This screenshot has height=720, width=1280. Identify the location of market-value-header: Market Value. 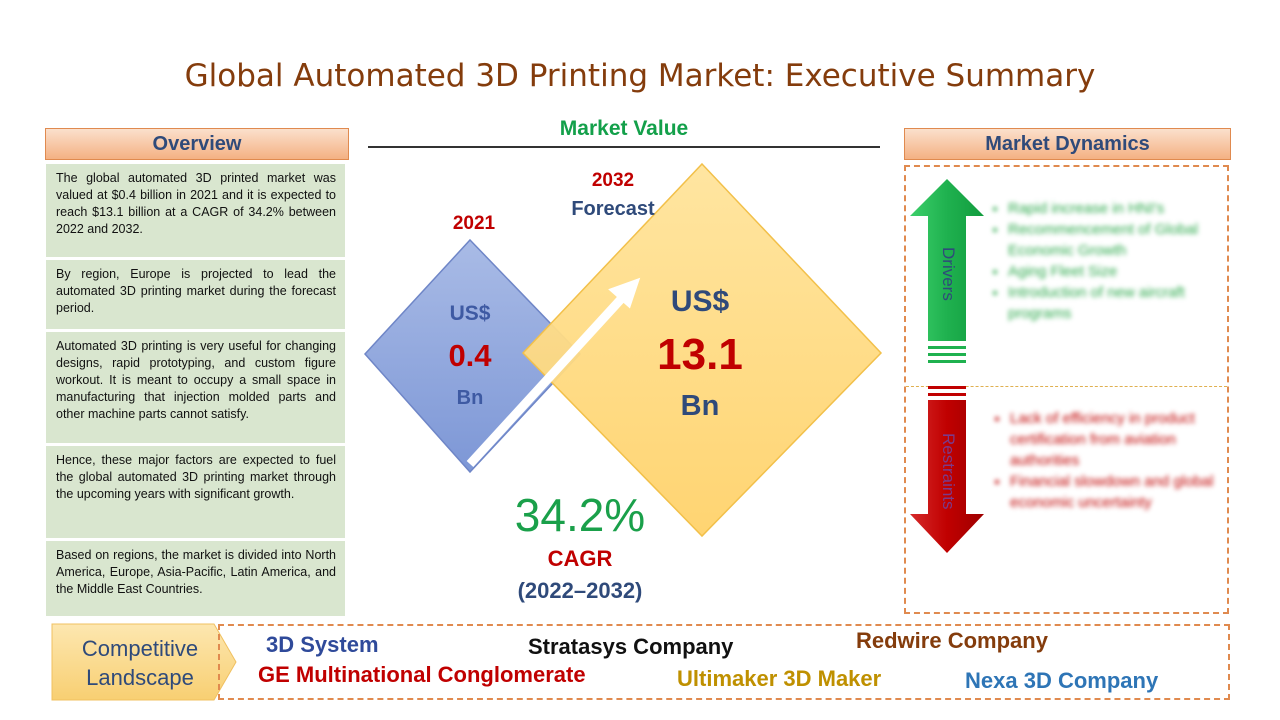
(624, 128).